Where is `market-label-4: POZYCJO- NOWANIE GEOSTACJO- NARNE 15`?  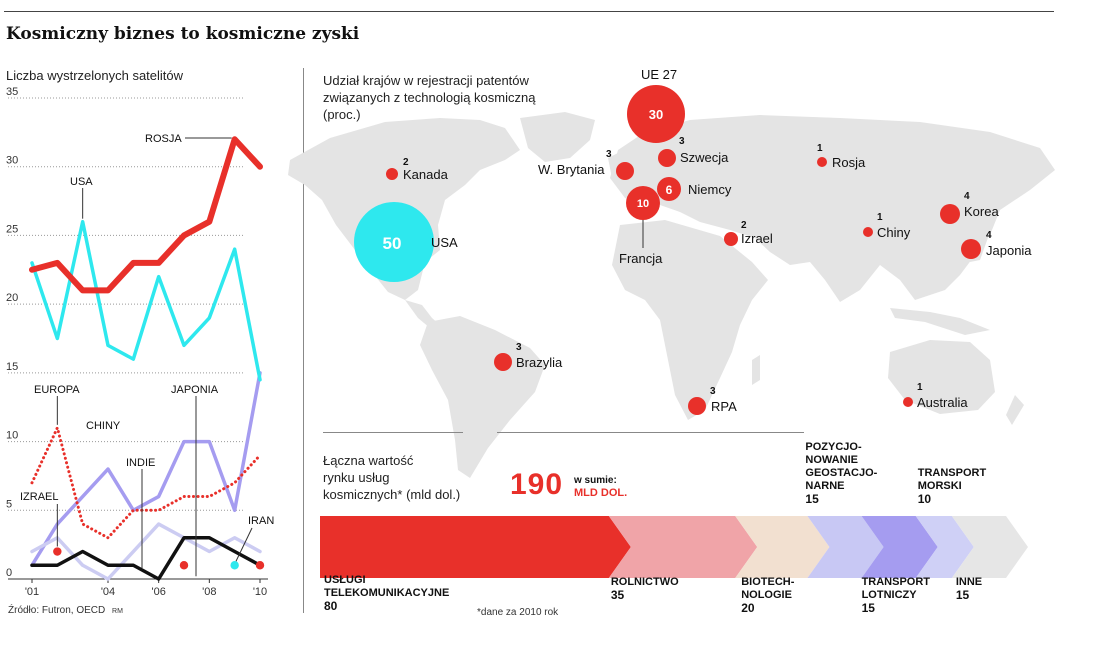
market-label-4: POZYCJO- NOWANIE GEOSTACJO- NARNE 15 is located at coordinates (841, 473).